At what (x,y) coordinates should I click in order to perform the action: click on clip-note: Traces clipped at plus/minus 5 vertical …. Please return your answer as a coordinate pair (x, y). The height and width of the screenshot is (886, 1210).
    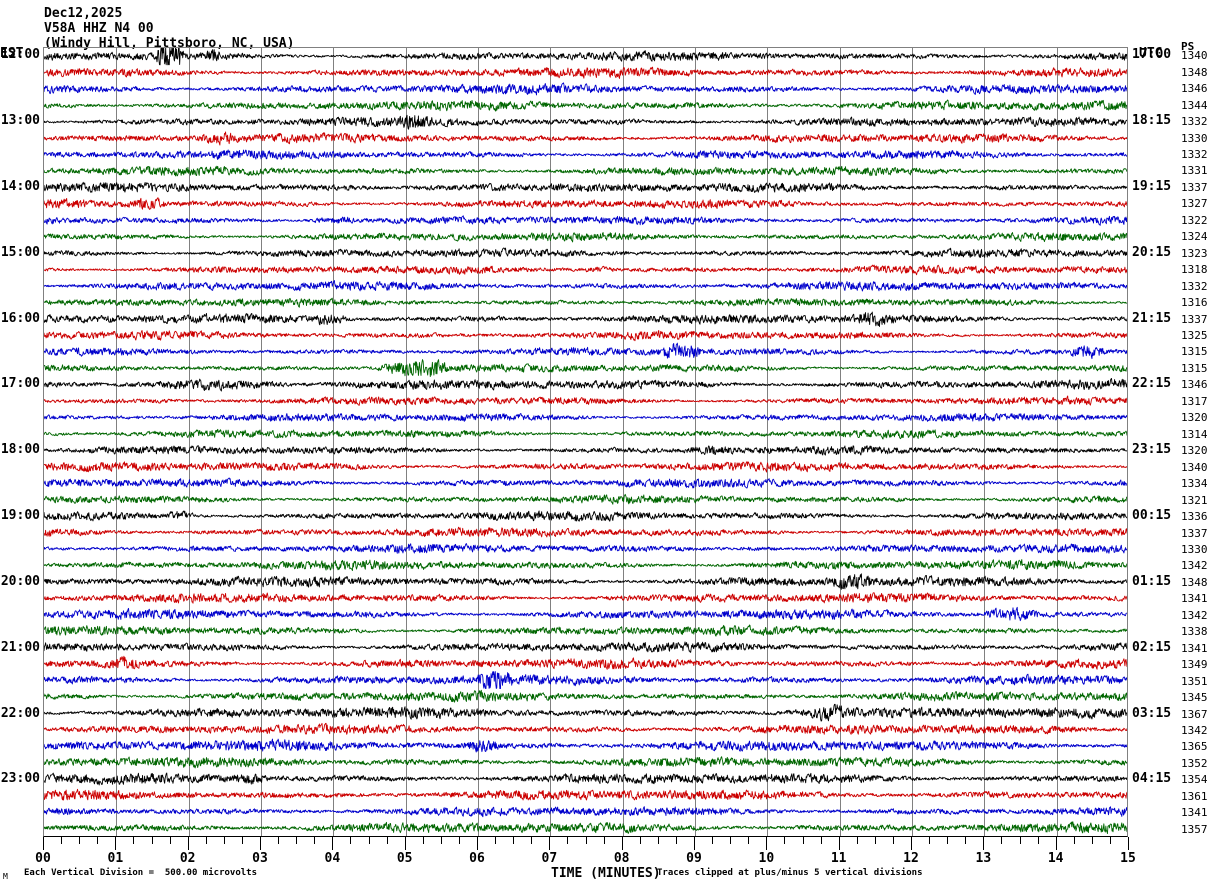
    Looking at the image, I should click on (790, 873).